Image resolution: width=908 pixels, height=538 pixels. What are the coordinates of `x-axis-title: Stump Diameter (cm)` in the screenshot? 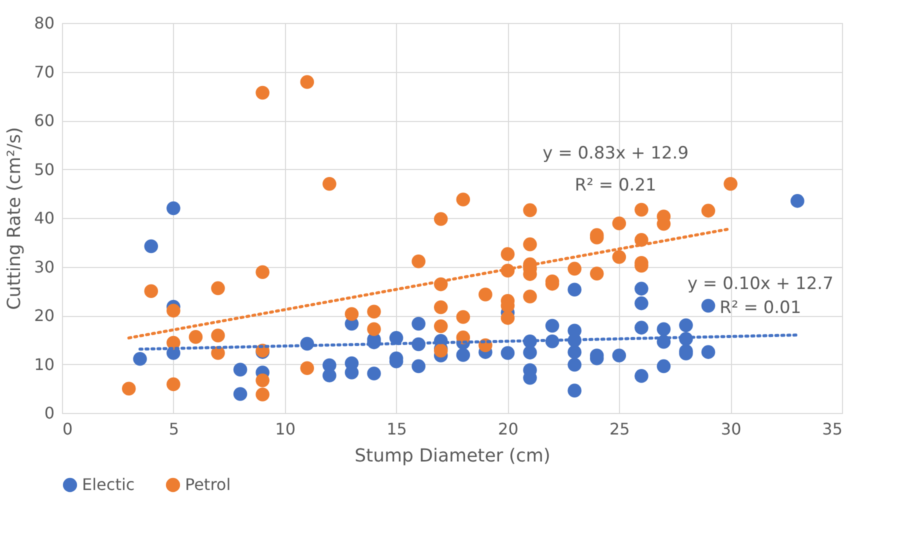 It's located at (452, 456).